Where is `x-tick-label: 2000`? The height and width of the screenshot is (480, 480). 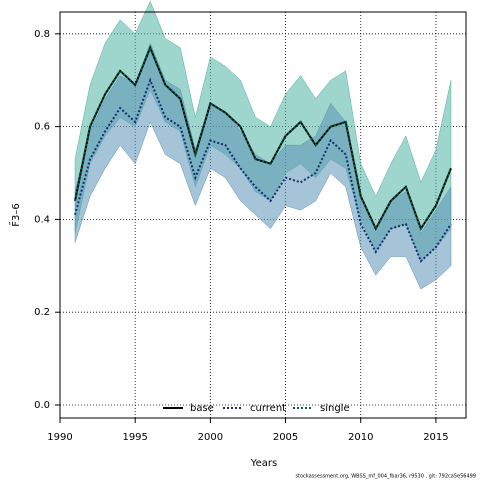
x-tick-label: 2000 is located at coordinates (210, 437).